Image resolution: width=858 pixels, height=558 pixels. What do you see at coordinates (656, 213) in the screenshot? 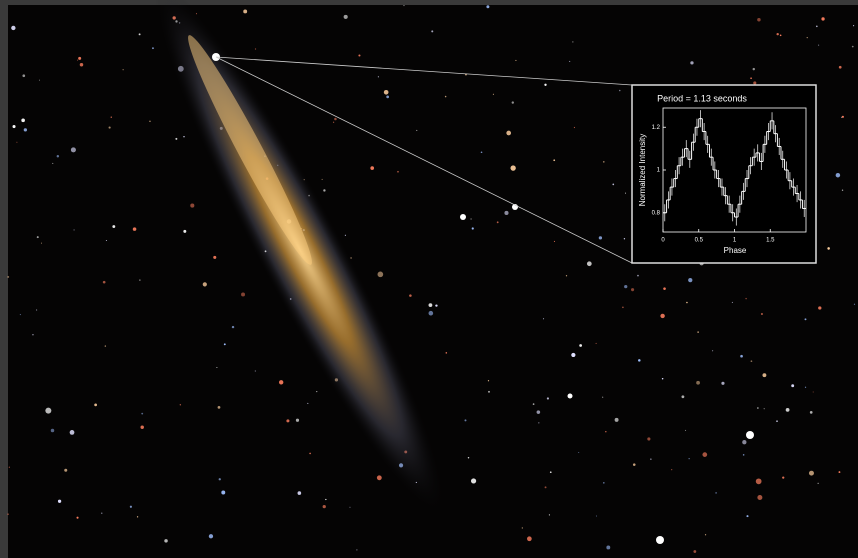
I see `y-tick-label: 0.8` at bounding box center [656, 213].